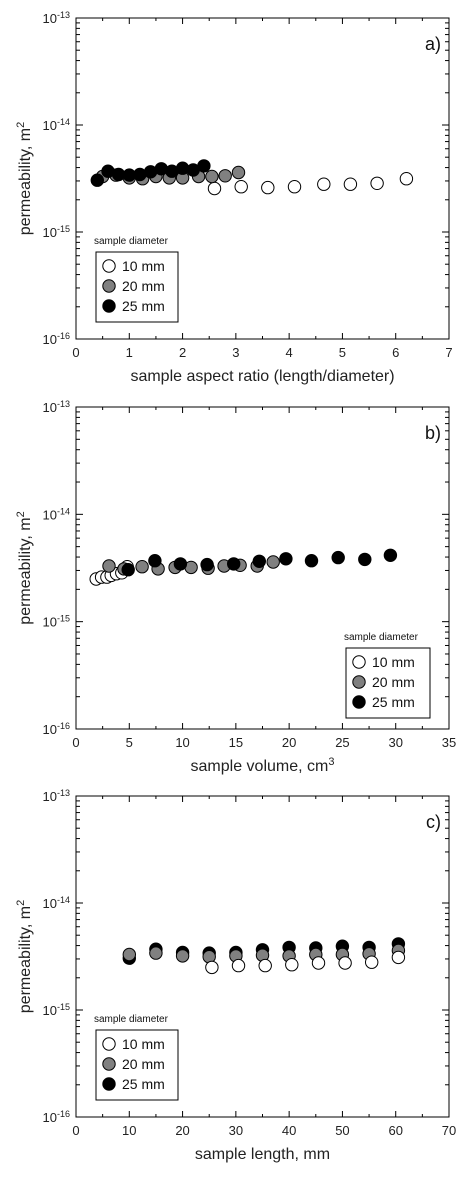 The image size is (460, 1182). I want to click on x-tick-label: 30, so click(395, 742).